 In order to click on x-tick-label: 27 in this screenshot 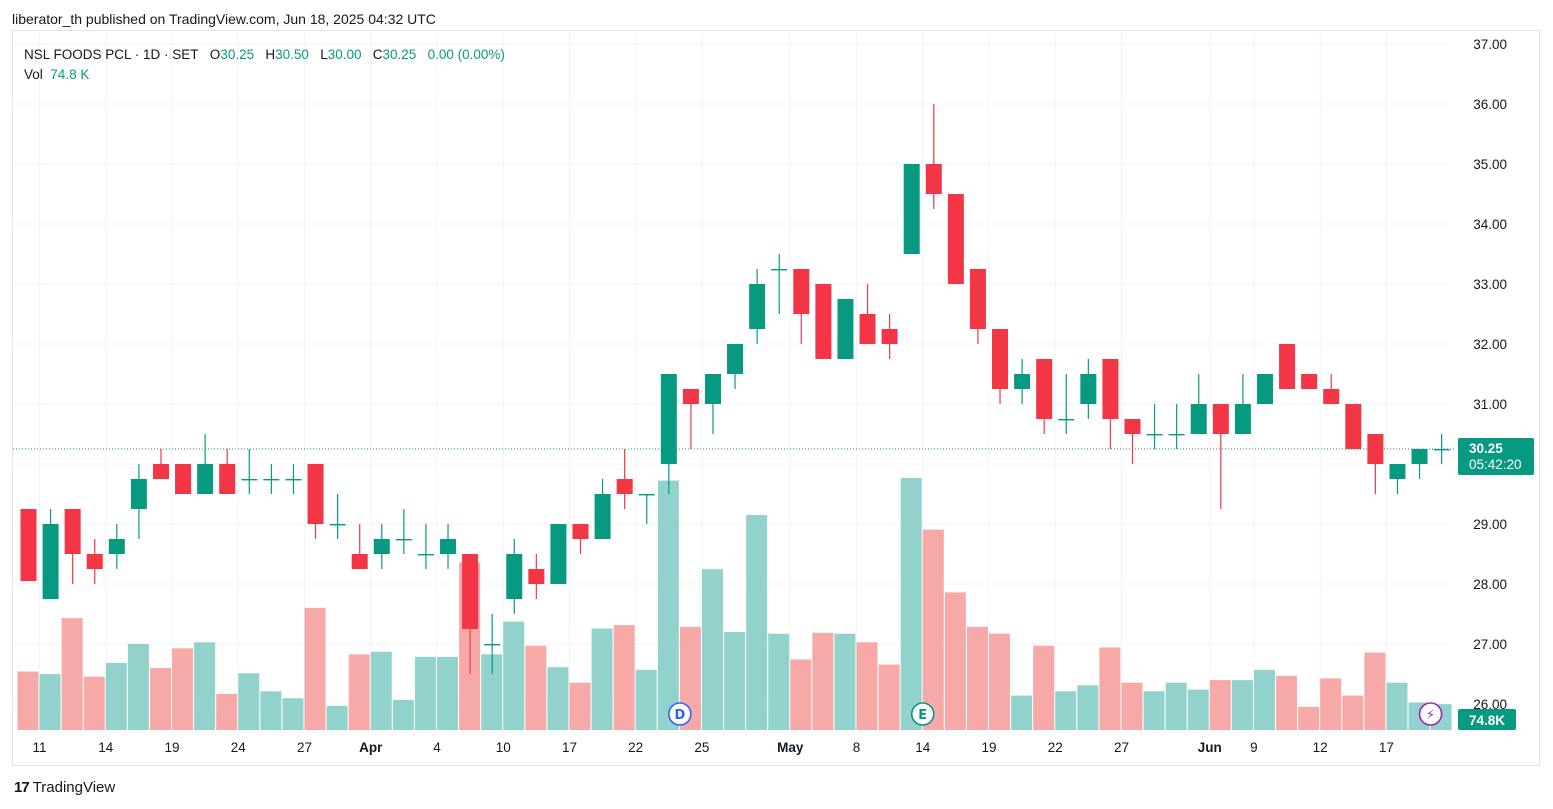, I will do `click(304, 747)`.